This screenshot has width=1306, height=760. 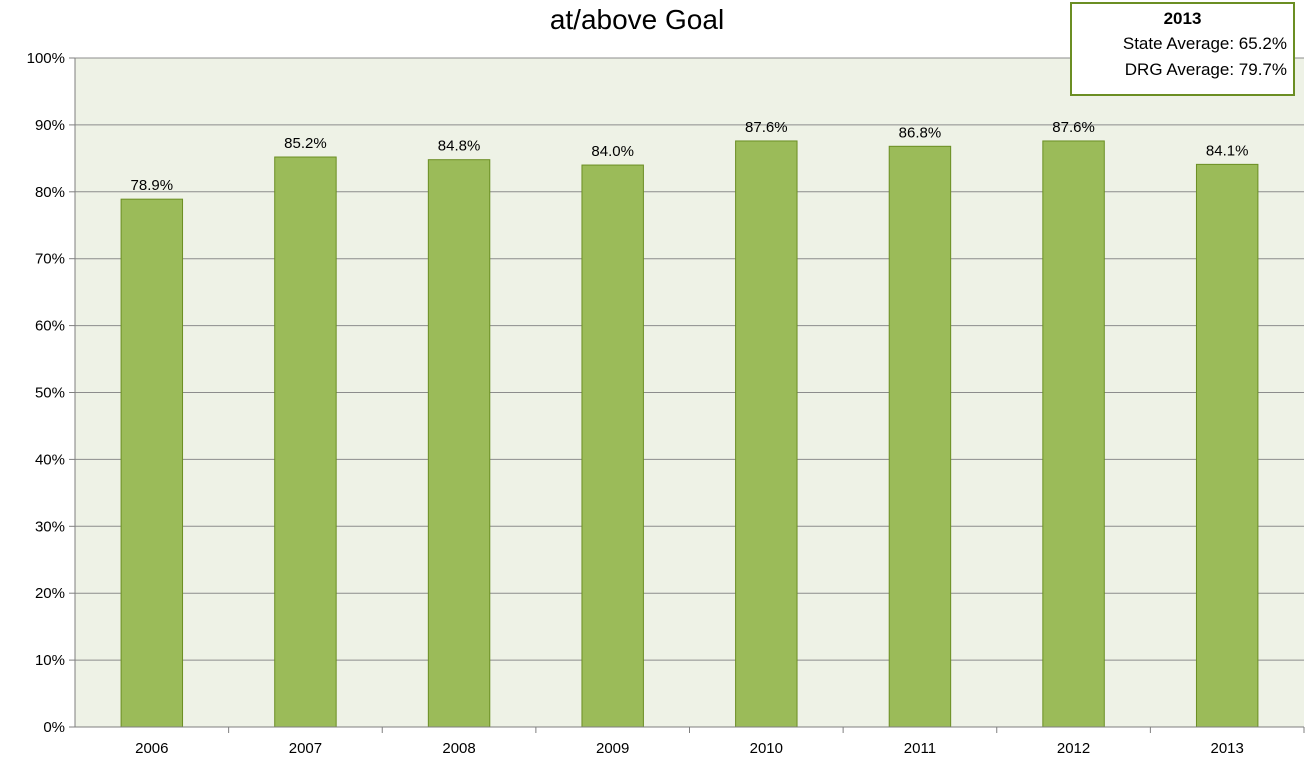 I want to click on bar-2009, so click(x=612, y=446).